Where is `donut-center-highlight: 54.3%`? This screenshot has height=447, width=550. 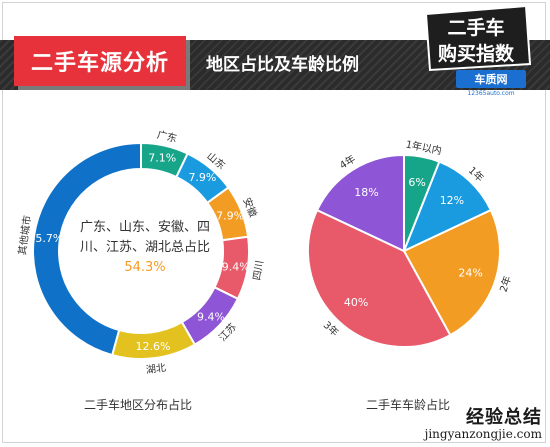
donut-center-highlight: 54.3% is located at coordinates (145, 267).